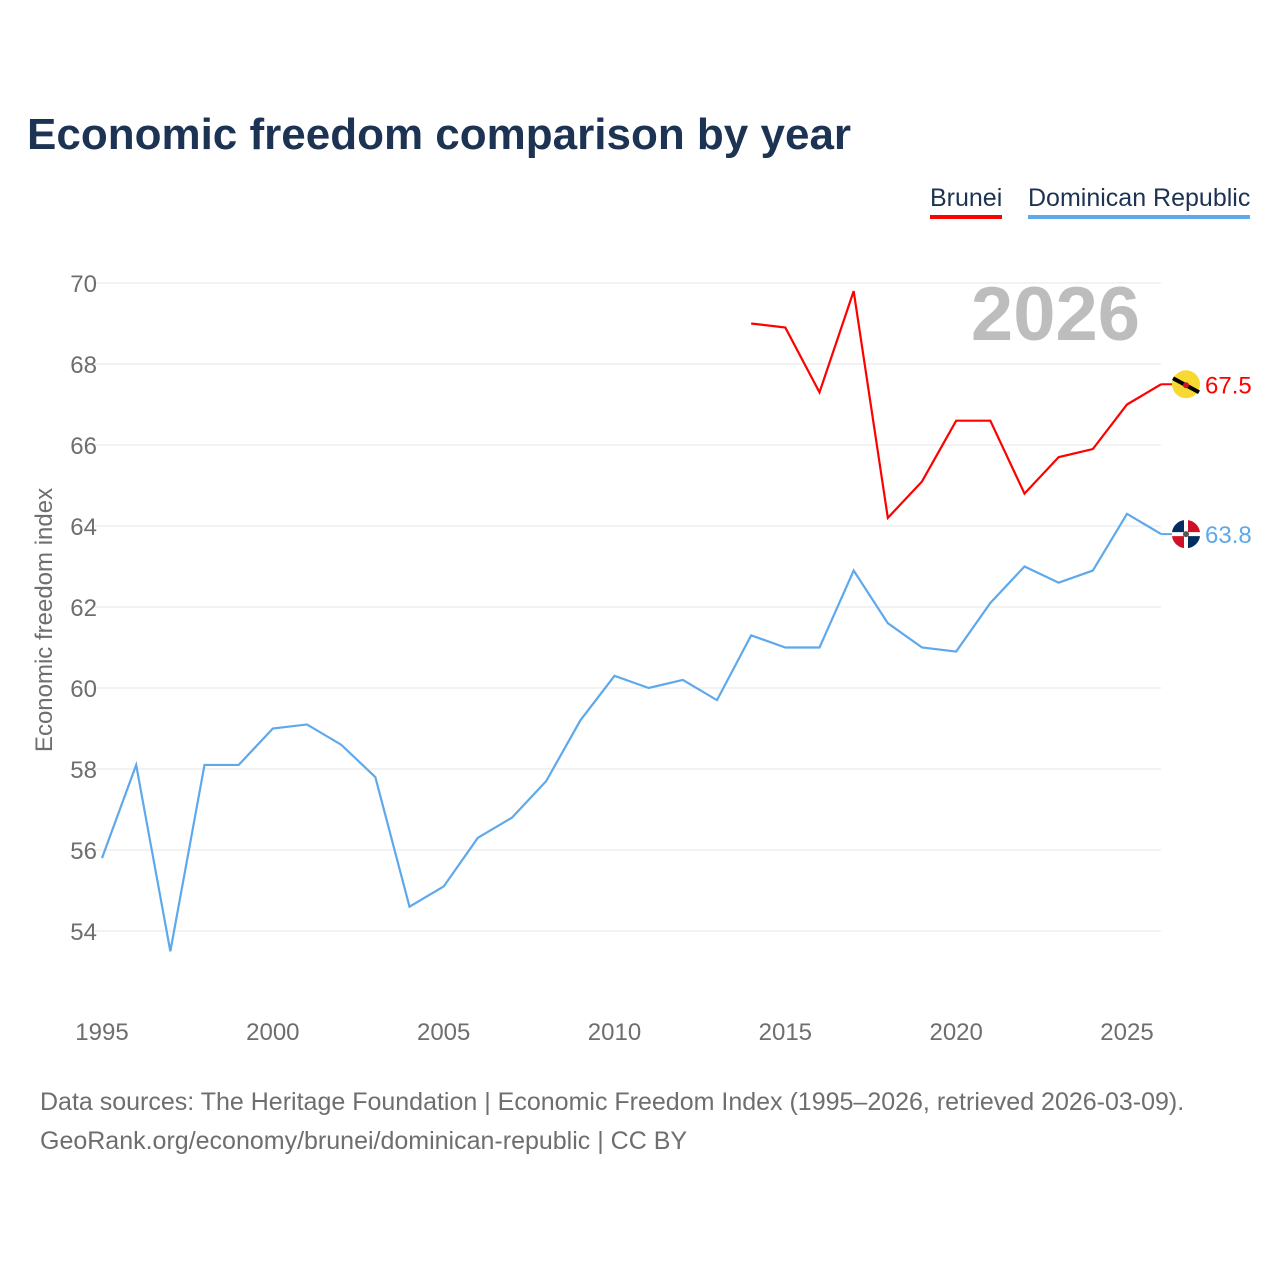 The width and height of the screenshot is (1280, 1280). I want to click on x-tick-label: 2025, so click(1126, 1032).